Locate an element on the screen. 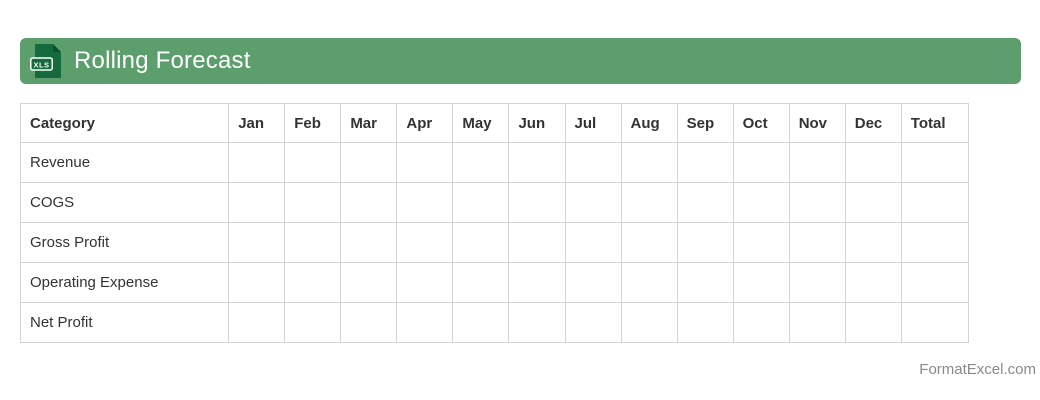 The width and height of the screenshot is (1040, 400). cell-gross-profit-oct is located at coordinates (761, 242).